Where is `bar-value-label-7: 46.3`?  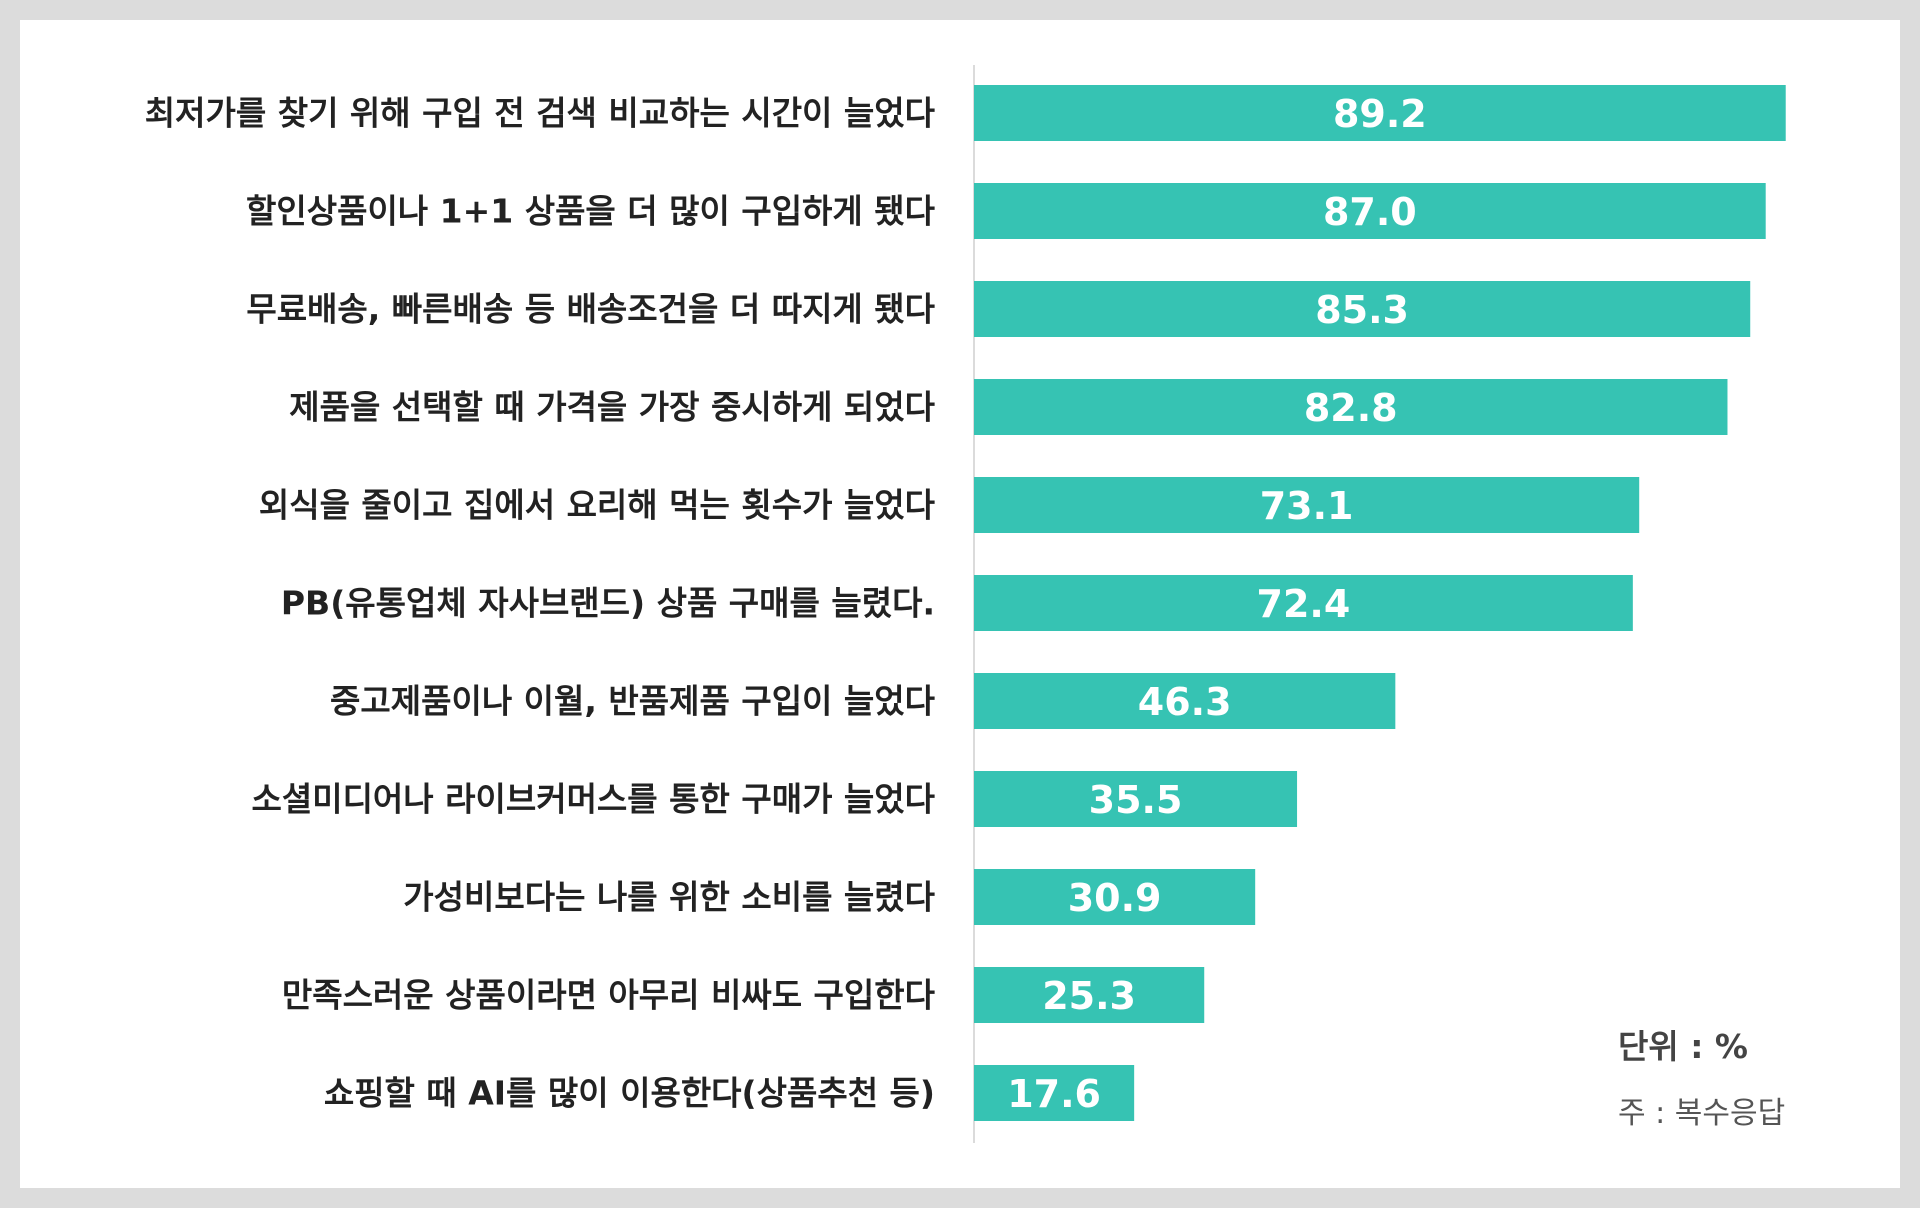
bar-value-label-7: 46.3 is located at coordinates (1185, 702).